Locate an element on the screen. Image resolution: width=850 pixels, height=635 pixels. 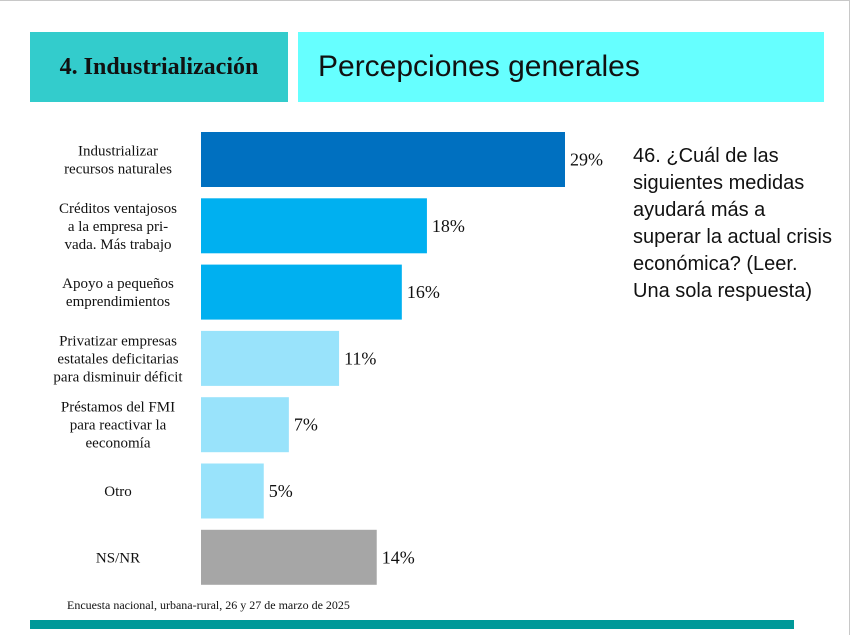
category-label-1: Industrializar recursos naturales is located at coordinates (118, 161).